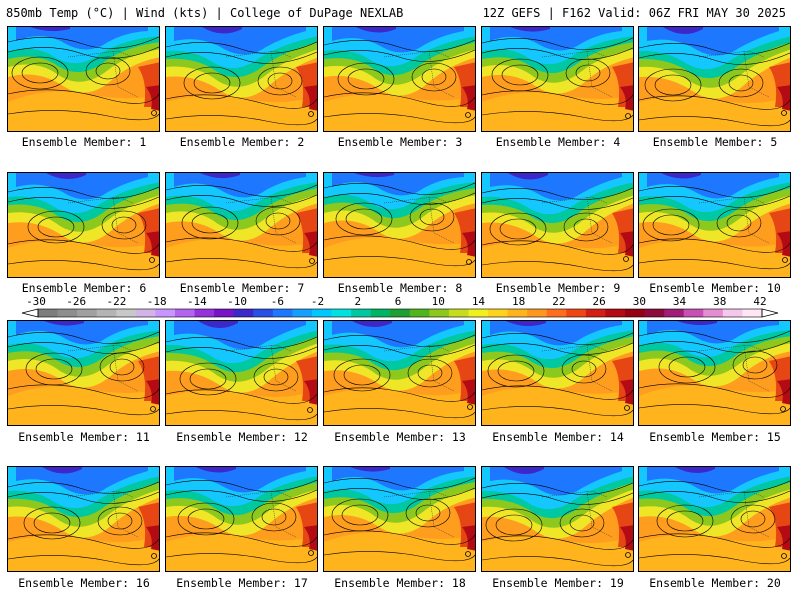 Image resolution: width=800 pixels, height=600 pixels. I want to click on ensemble-member-label: Ensemble Member: 13, so click(400, 437).